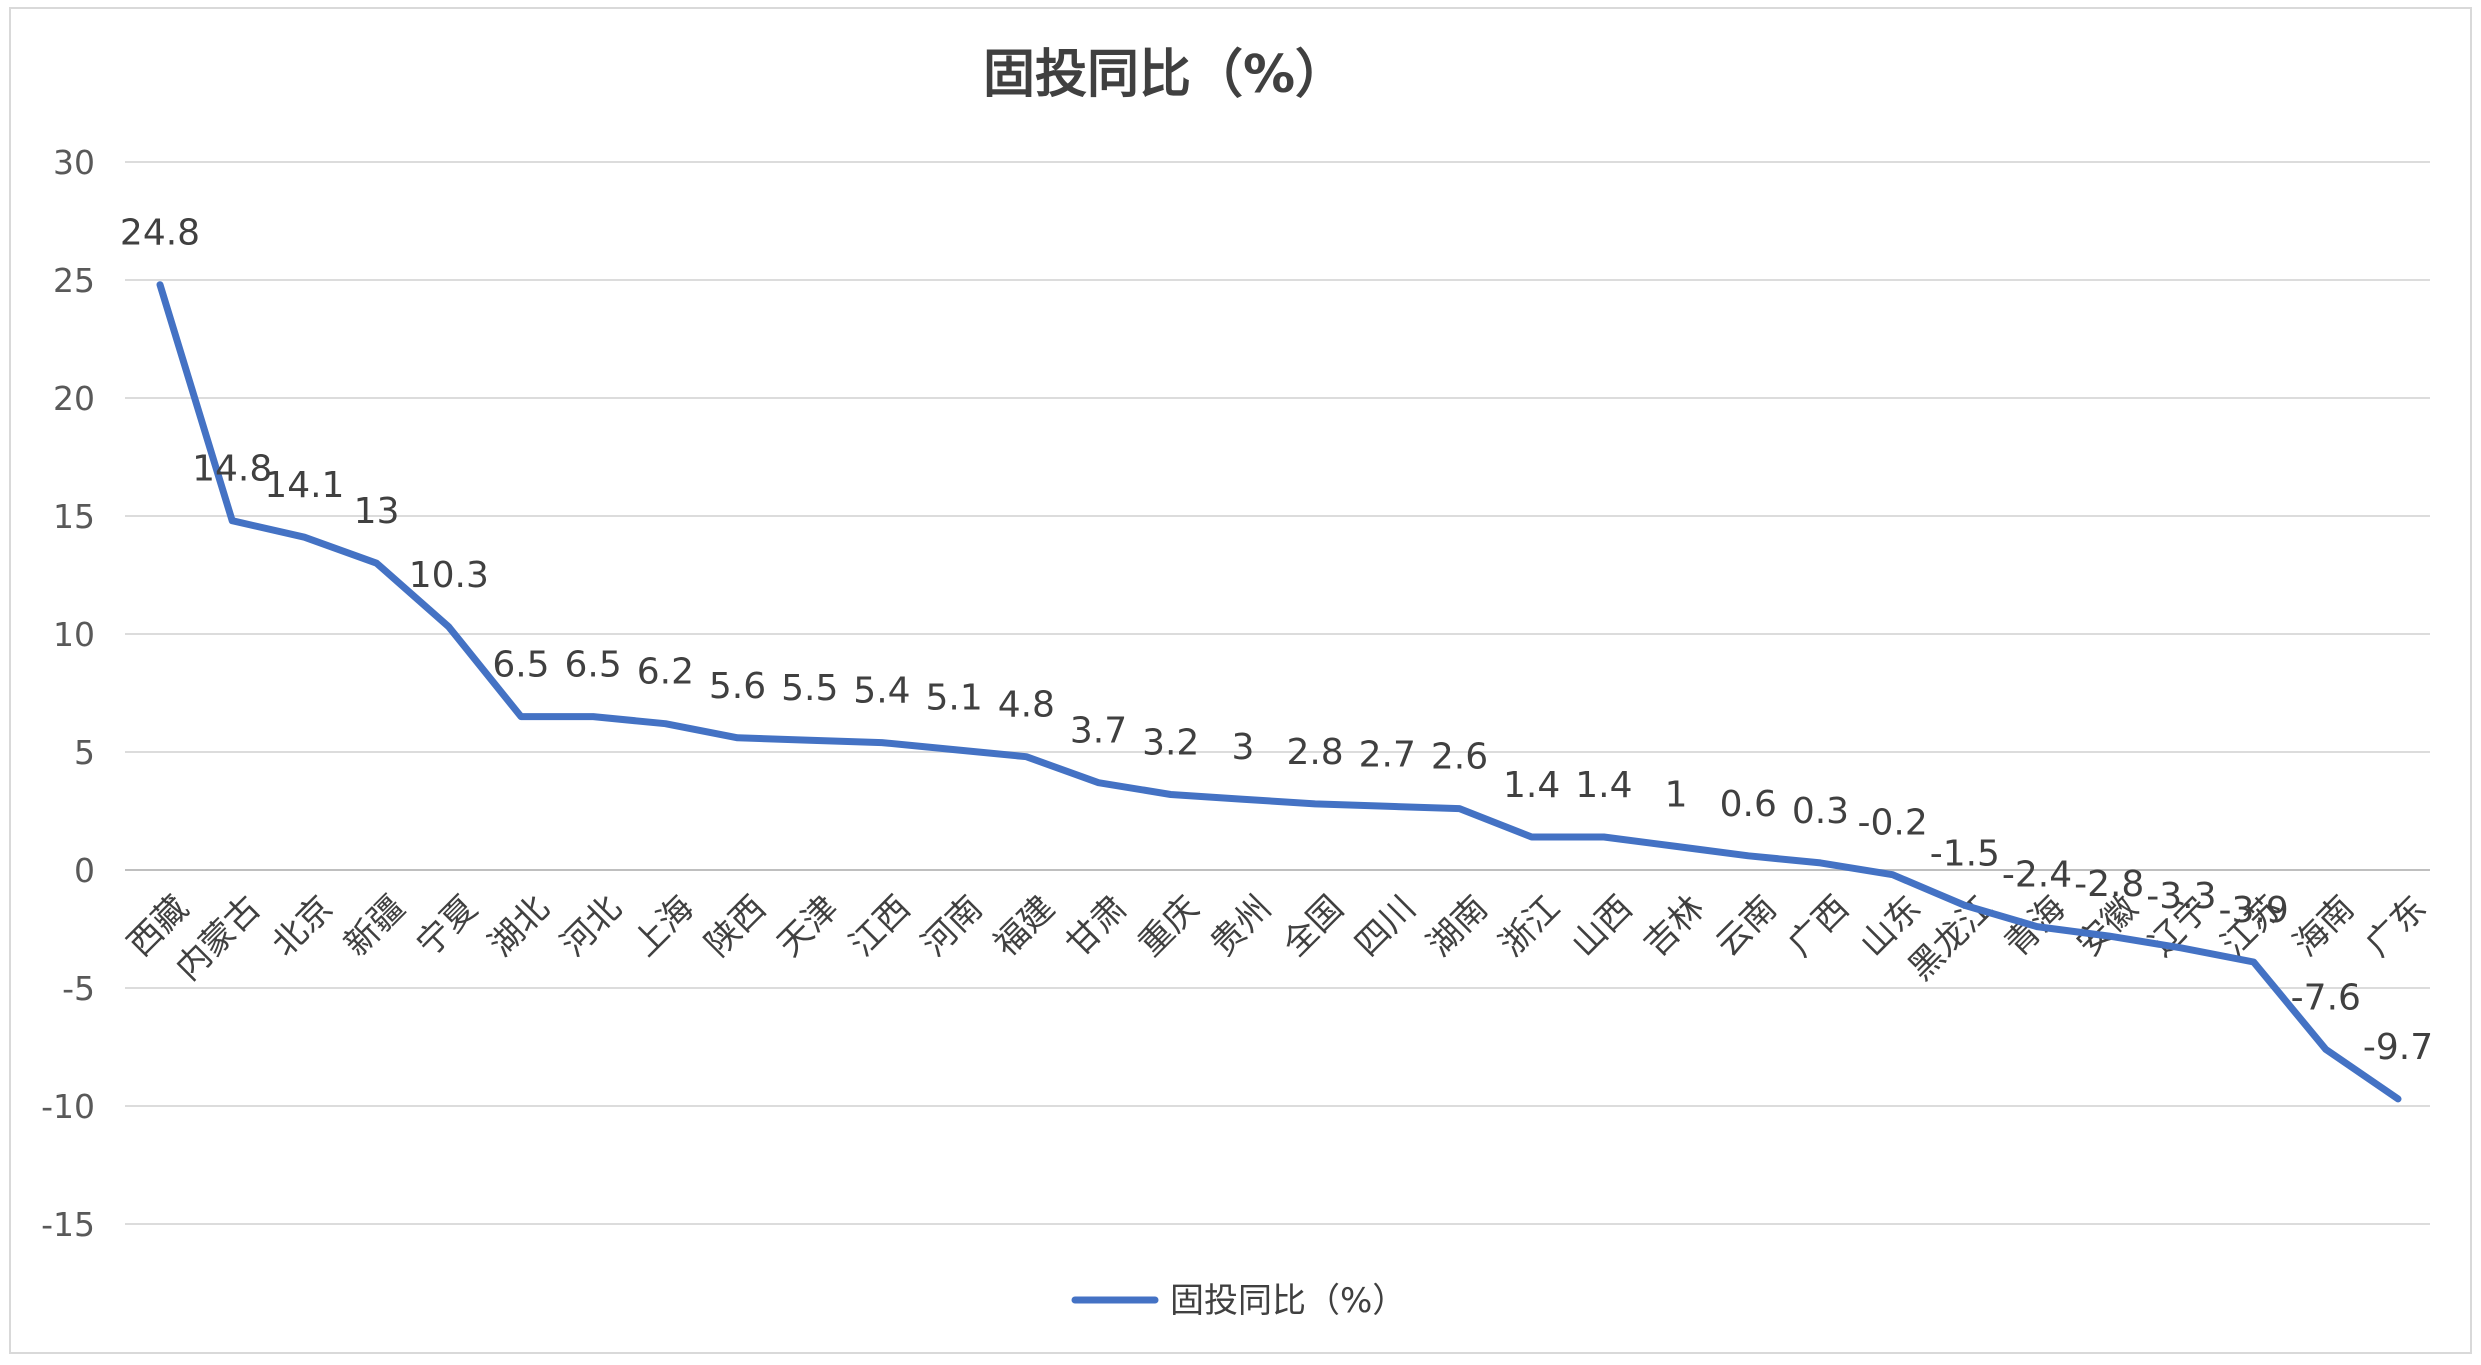 The height and width of the screenshot is (1365, 2481). Describe the element at coordinates (737, 686) in the screenshot. I see `data-label: 5.6` at that location.